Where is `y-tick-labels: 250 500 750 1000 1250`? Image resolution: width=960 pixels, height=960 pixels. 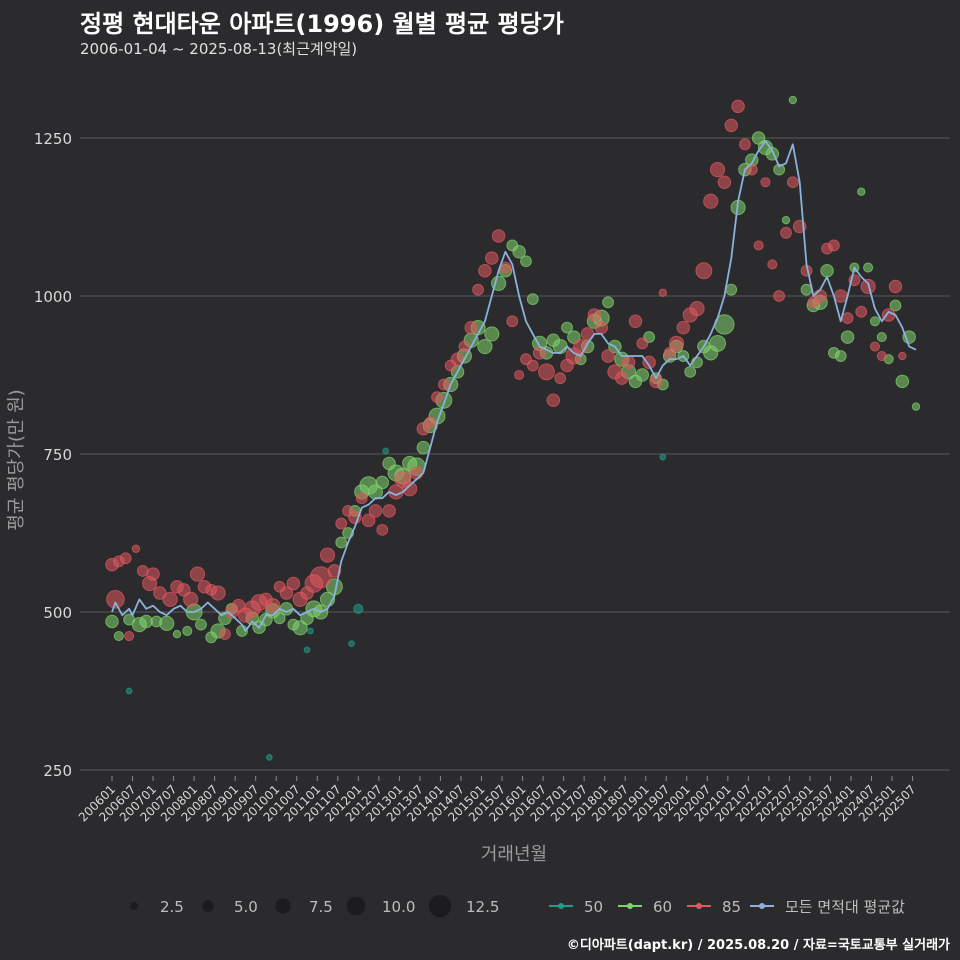
y-tick-labels: 250 500 750 1000 1250 is located at coordinates (53, 455).